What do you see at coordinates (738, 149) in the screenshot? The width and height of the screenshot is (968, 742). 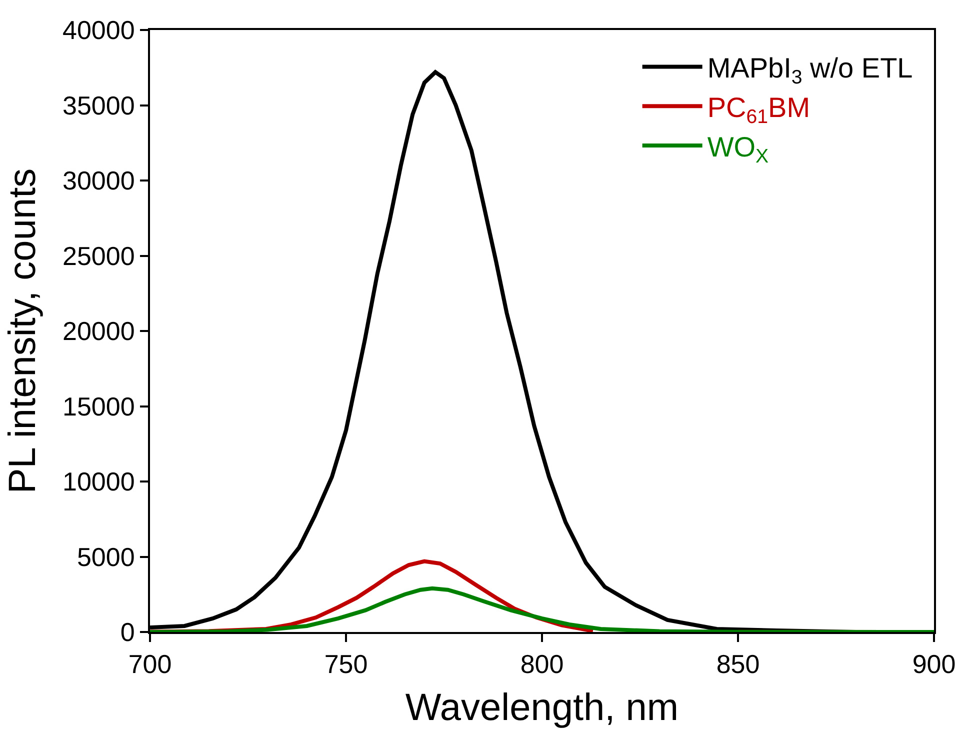 I see `legend-label: WO$_{X}$` at bounding box center [738, 149].